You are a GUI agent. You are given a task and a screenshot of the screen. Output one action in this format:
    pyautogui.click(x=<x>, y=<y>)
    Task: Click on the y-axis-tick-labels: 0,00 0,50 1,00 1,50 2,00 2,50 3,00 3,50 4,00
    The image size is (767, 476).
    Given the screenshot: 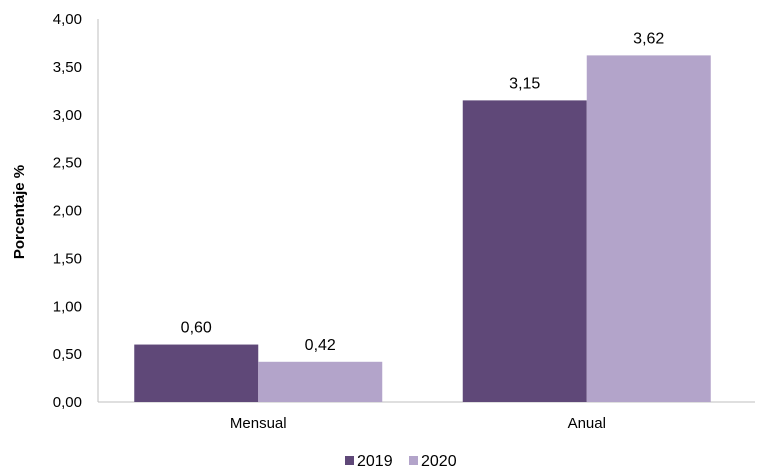 What is the action you would take?
    pyautogui.click(x=67, y=211)
    